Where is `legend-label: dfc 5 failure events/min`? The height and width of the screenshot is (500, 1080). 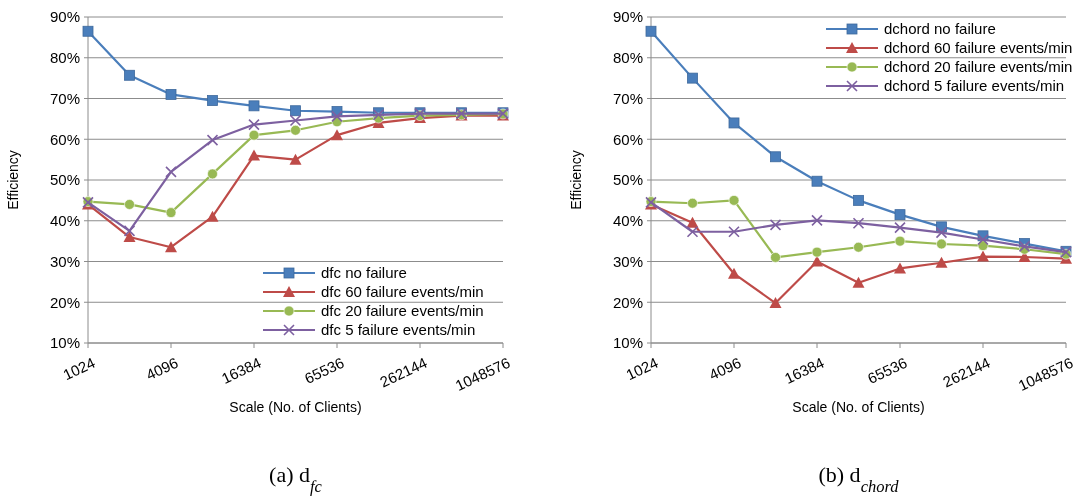 legend-label: dfc 5 failure events/min is located at coordinates (398, 330).